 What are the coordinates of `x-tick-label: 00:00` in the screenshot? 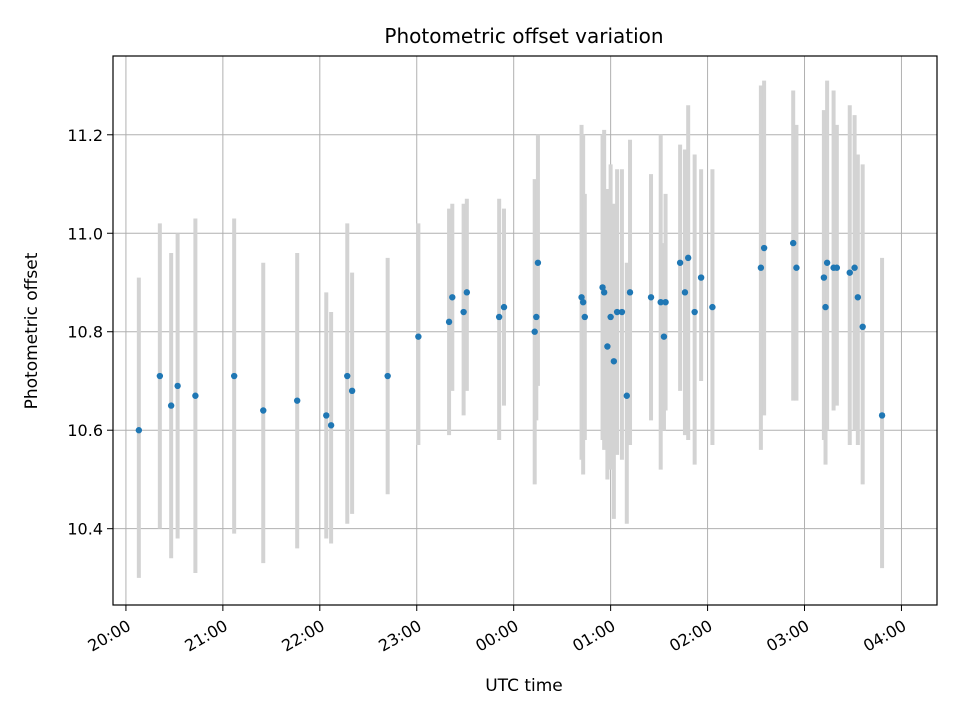 It's located at (496, 636).